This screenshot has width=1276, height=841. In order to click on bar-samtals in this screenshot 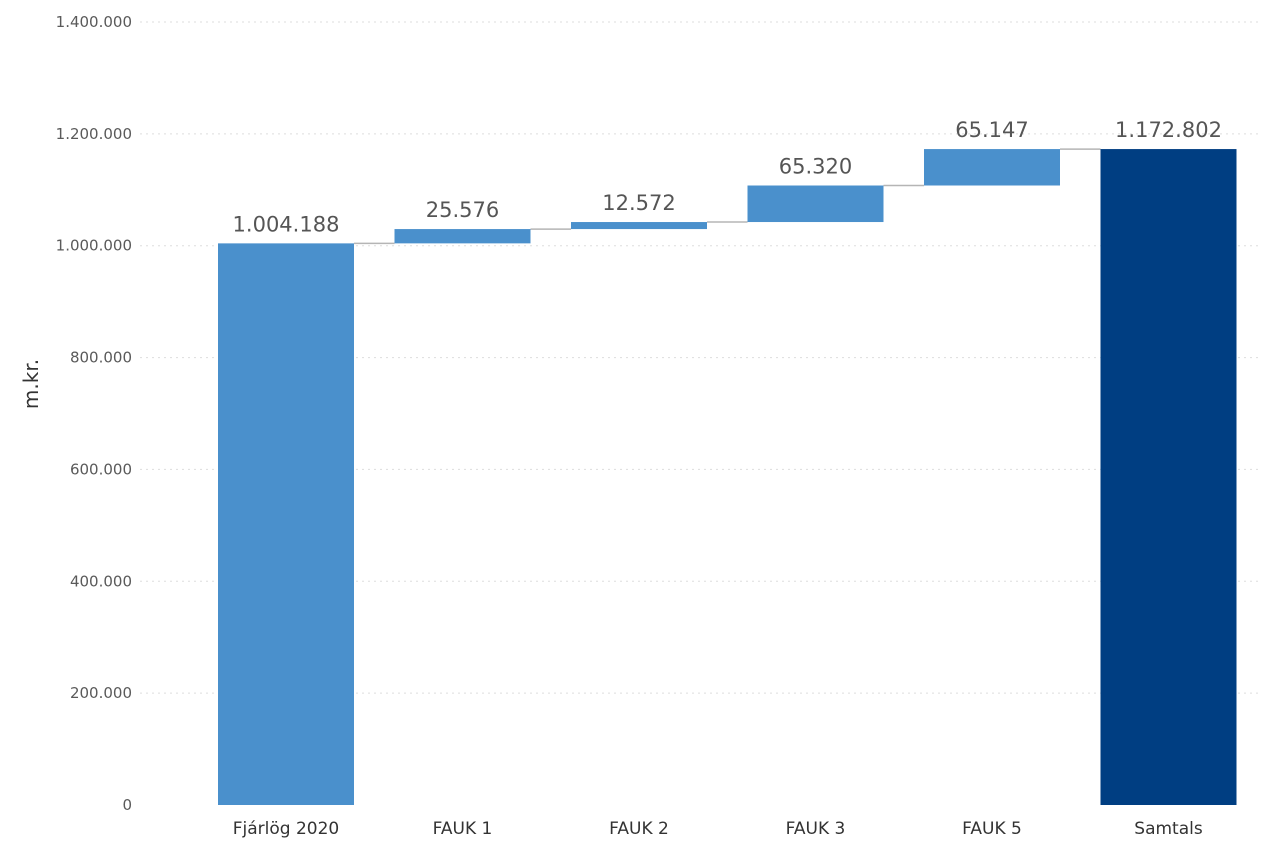, I will do `click(1168, 477)`.